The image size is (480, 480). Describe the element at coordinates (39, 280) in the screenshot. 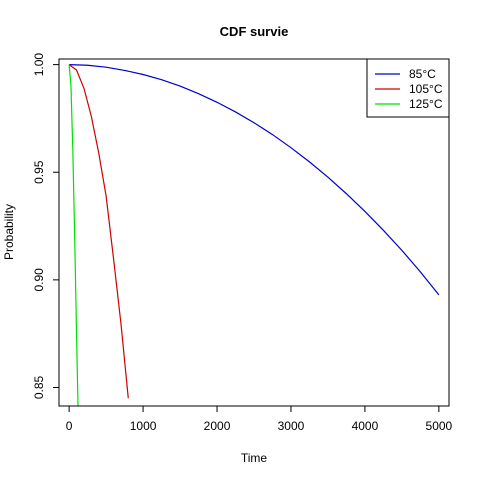

I see `y-tick-label: 0.90` at that location.